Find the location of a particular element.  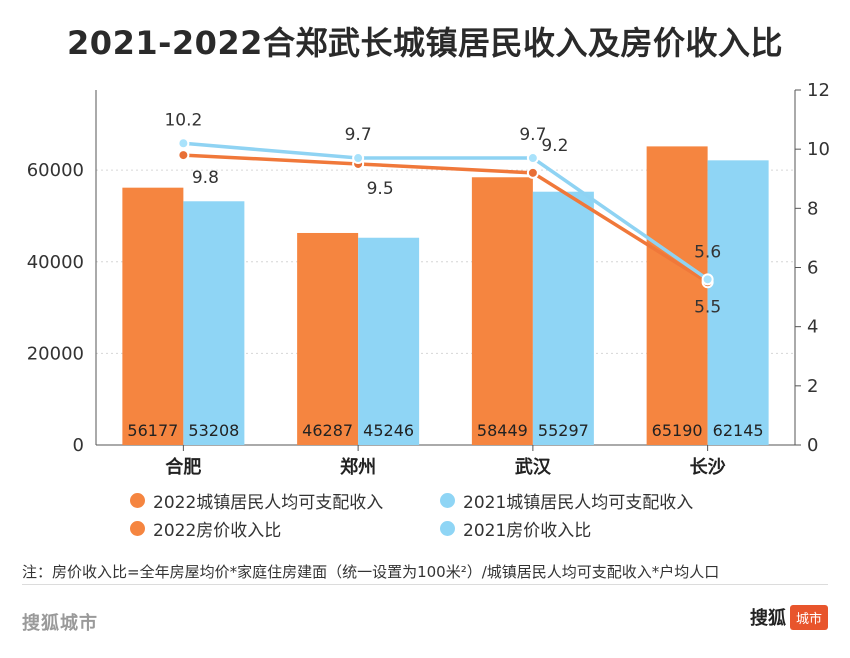

legend-item-2022-income: 2022城镇居民人均可支配收入 is located at coordinates (256, 500).